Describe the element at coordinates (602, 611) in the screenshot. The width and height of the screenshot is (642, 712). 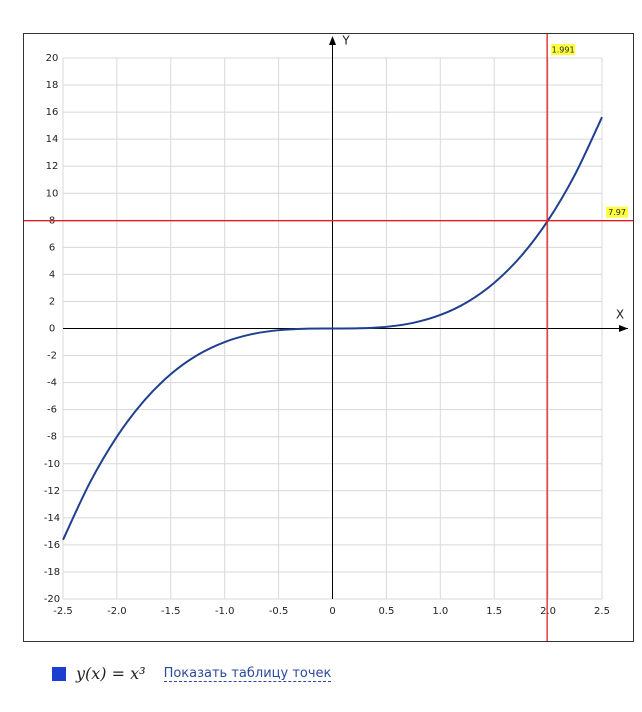
I see `x-tick-label: 2.5` at that location.